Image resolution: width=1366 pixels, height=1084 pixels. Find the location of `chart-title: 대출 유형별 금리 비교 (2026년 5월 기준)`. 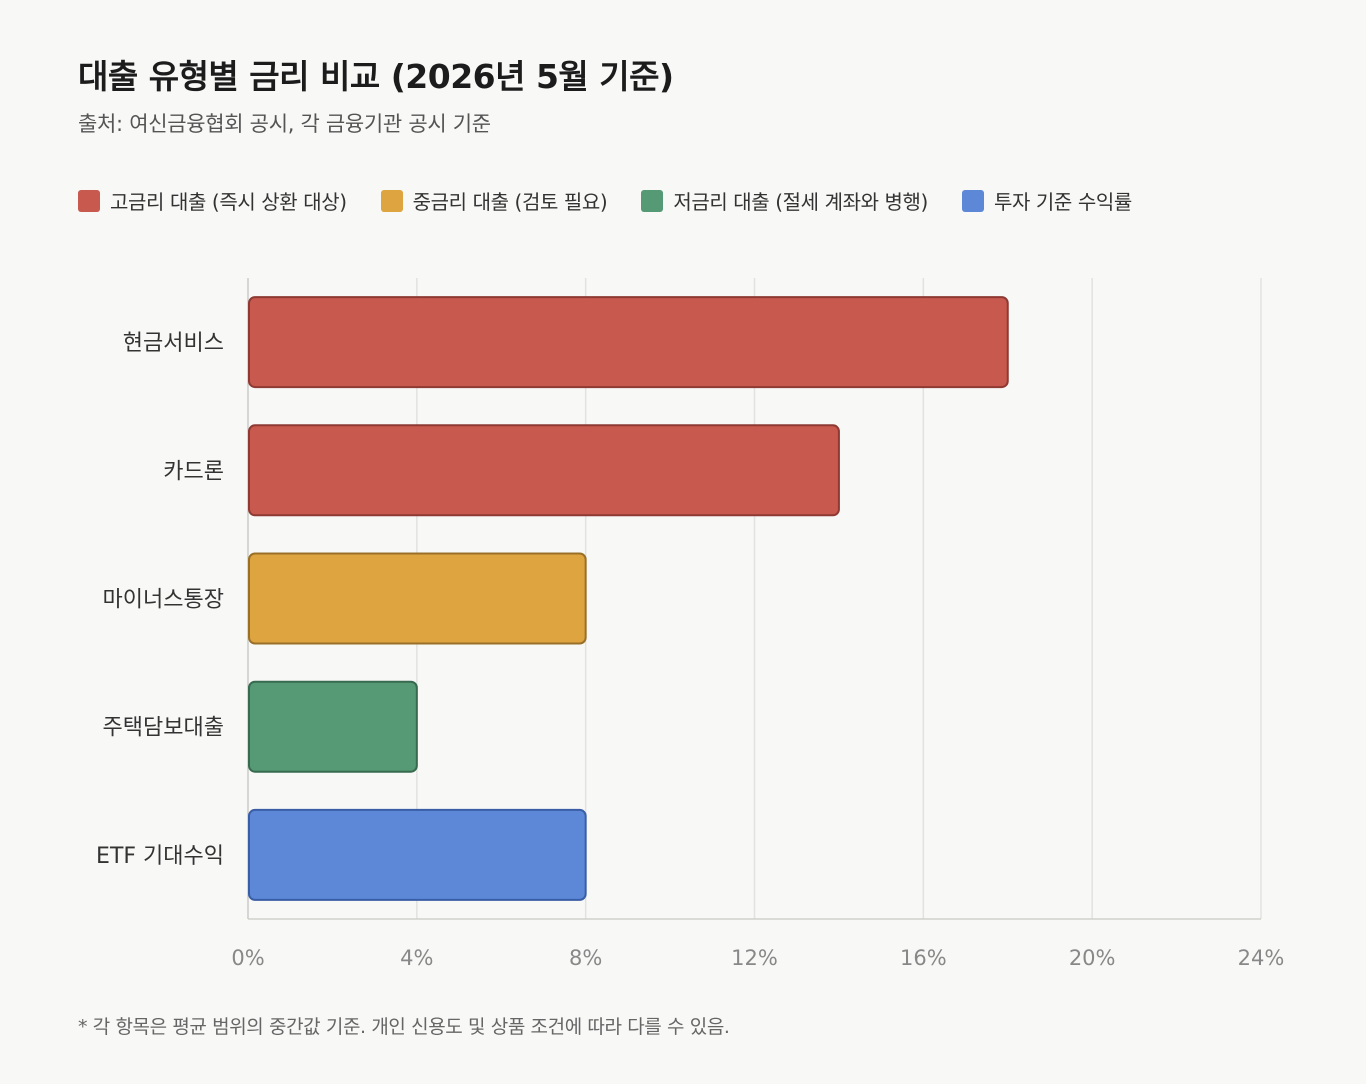

chart-title: 대출 유형별 금리 비교 (2026년 5월 기준) is located at coordinates (376, 76).